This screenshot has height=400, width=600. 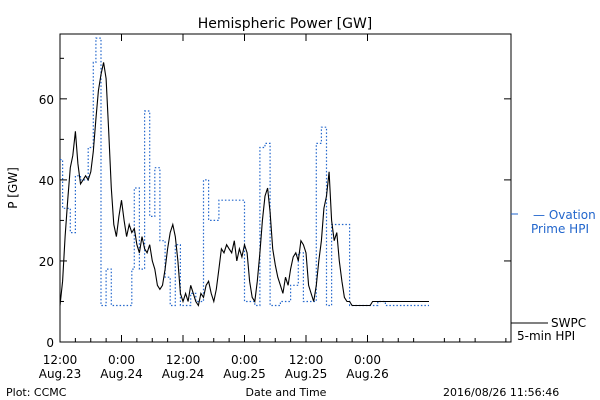 What do you see at coordinates (46, 100) in the screenshot?
I see `y-tick-label: 60` at bounding box center [46, 100].